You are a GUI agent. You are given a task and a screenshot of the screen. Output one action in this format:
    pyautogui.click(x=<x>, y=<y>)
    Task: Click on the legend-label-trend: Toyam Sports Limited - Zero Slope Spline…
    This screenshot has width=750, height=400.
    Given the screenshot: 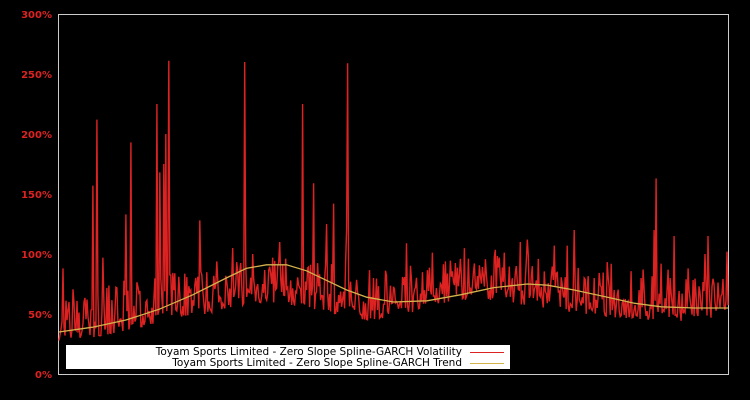 What is the action you would take?
    pyautogui.click(x=317, y=363)
    